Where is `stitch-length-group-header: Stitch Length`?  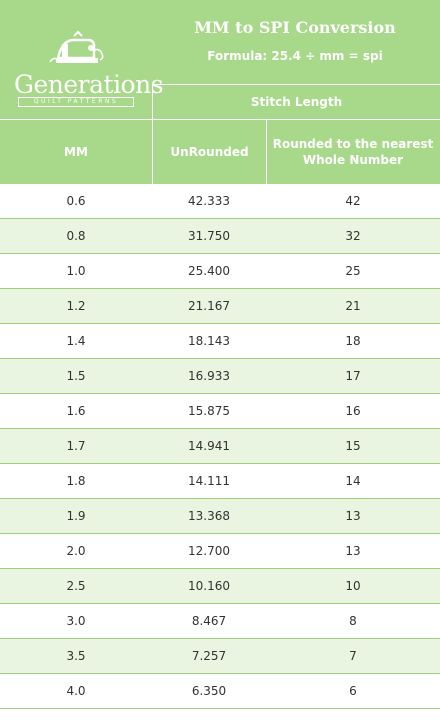
stitch-length-group-header: Stitch Length is located at coordinates (296, 102).